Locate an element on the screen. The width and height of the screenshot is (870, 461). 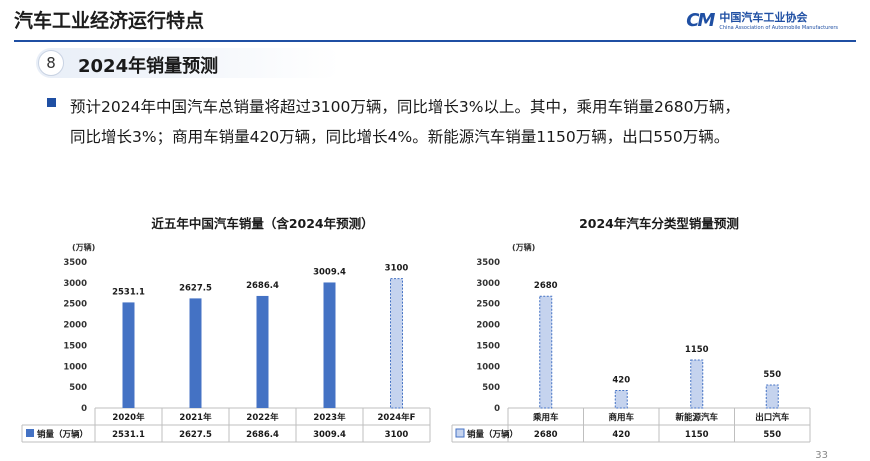
table-value-cell: 550 is located at coordinates (772, 435).